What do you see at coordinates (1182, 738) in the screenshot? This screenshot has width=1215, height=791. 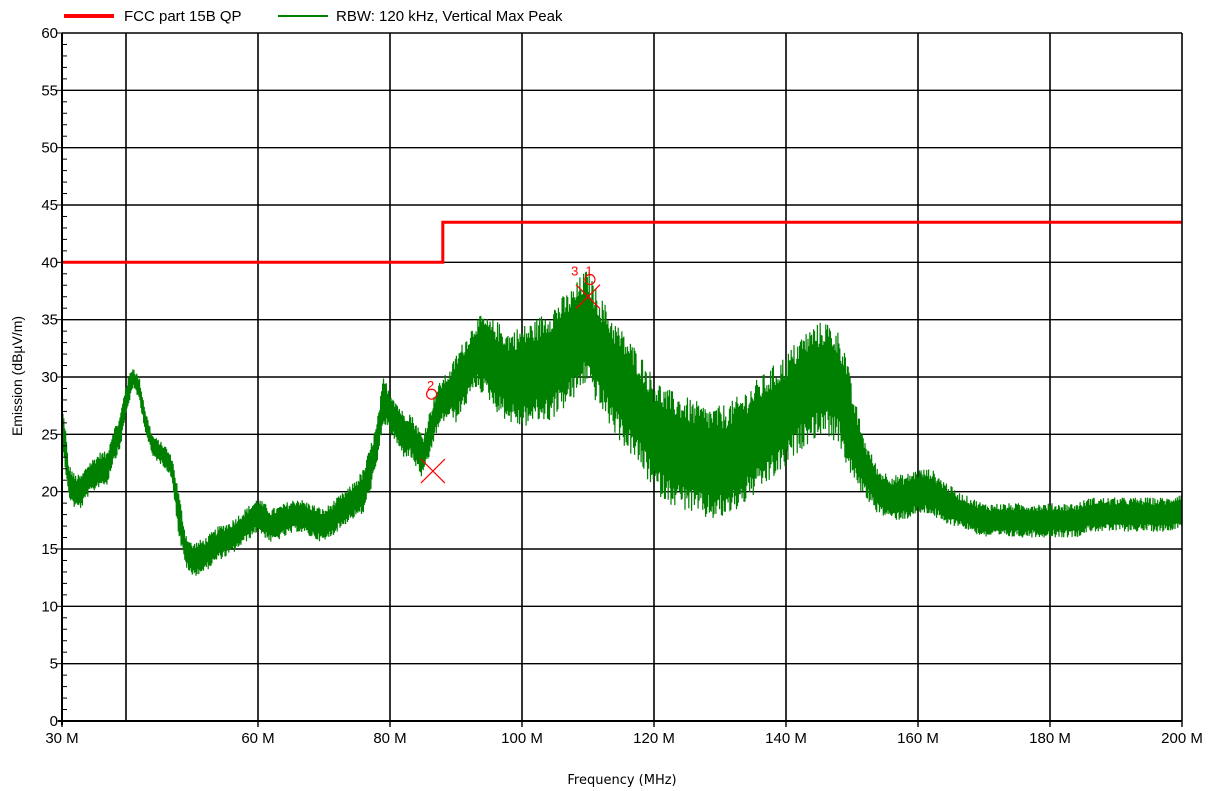 I see `x-tick-label: 200 M` at bounding box center [1182, 738].